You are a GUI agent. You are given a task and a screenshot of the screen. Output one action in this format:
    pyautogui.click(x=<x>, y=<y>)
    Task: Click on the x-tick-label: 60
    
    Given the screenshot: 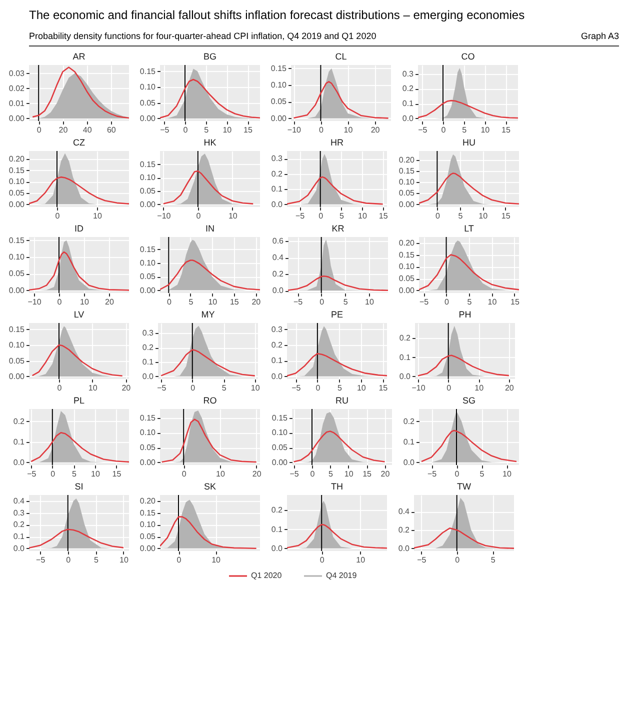 What is the action you would take?
    pyautogui.click(x=111, y=130)
    